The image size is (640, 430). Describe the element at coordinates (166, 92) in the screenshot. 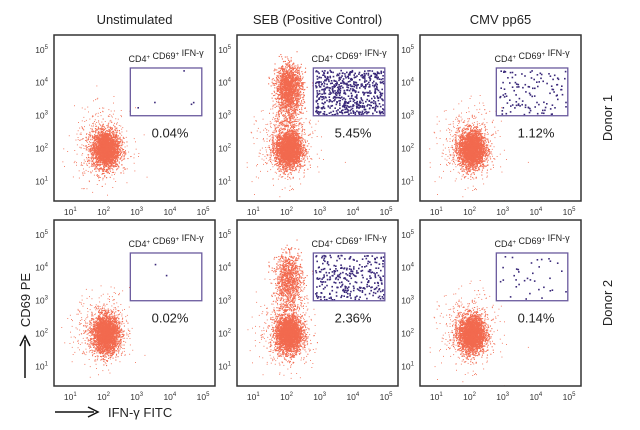

I see `gate-rectangle` at that location.